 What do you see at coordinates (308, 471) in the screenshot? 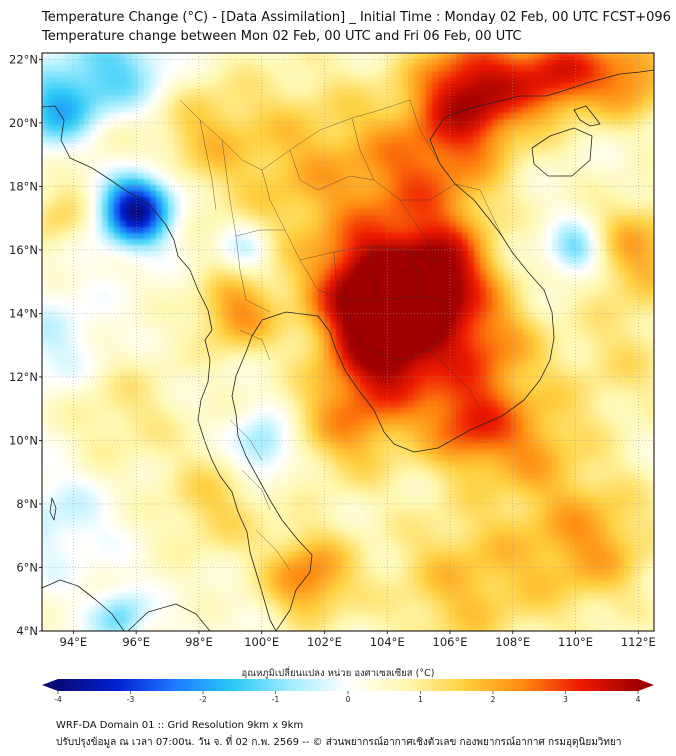
I see `coastline-gulf-west` at bounding box center [308, 471].